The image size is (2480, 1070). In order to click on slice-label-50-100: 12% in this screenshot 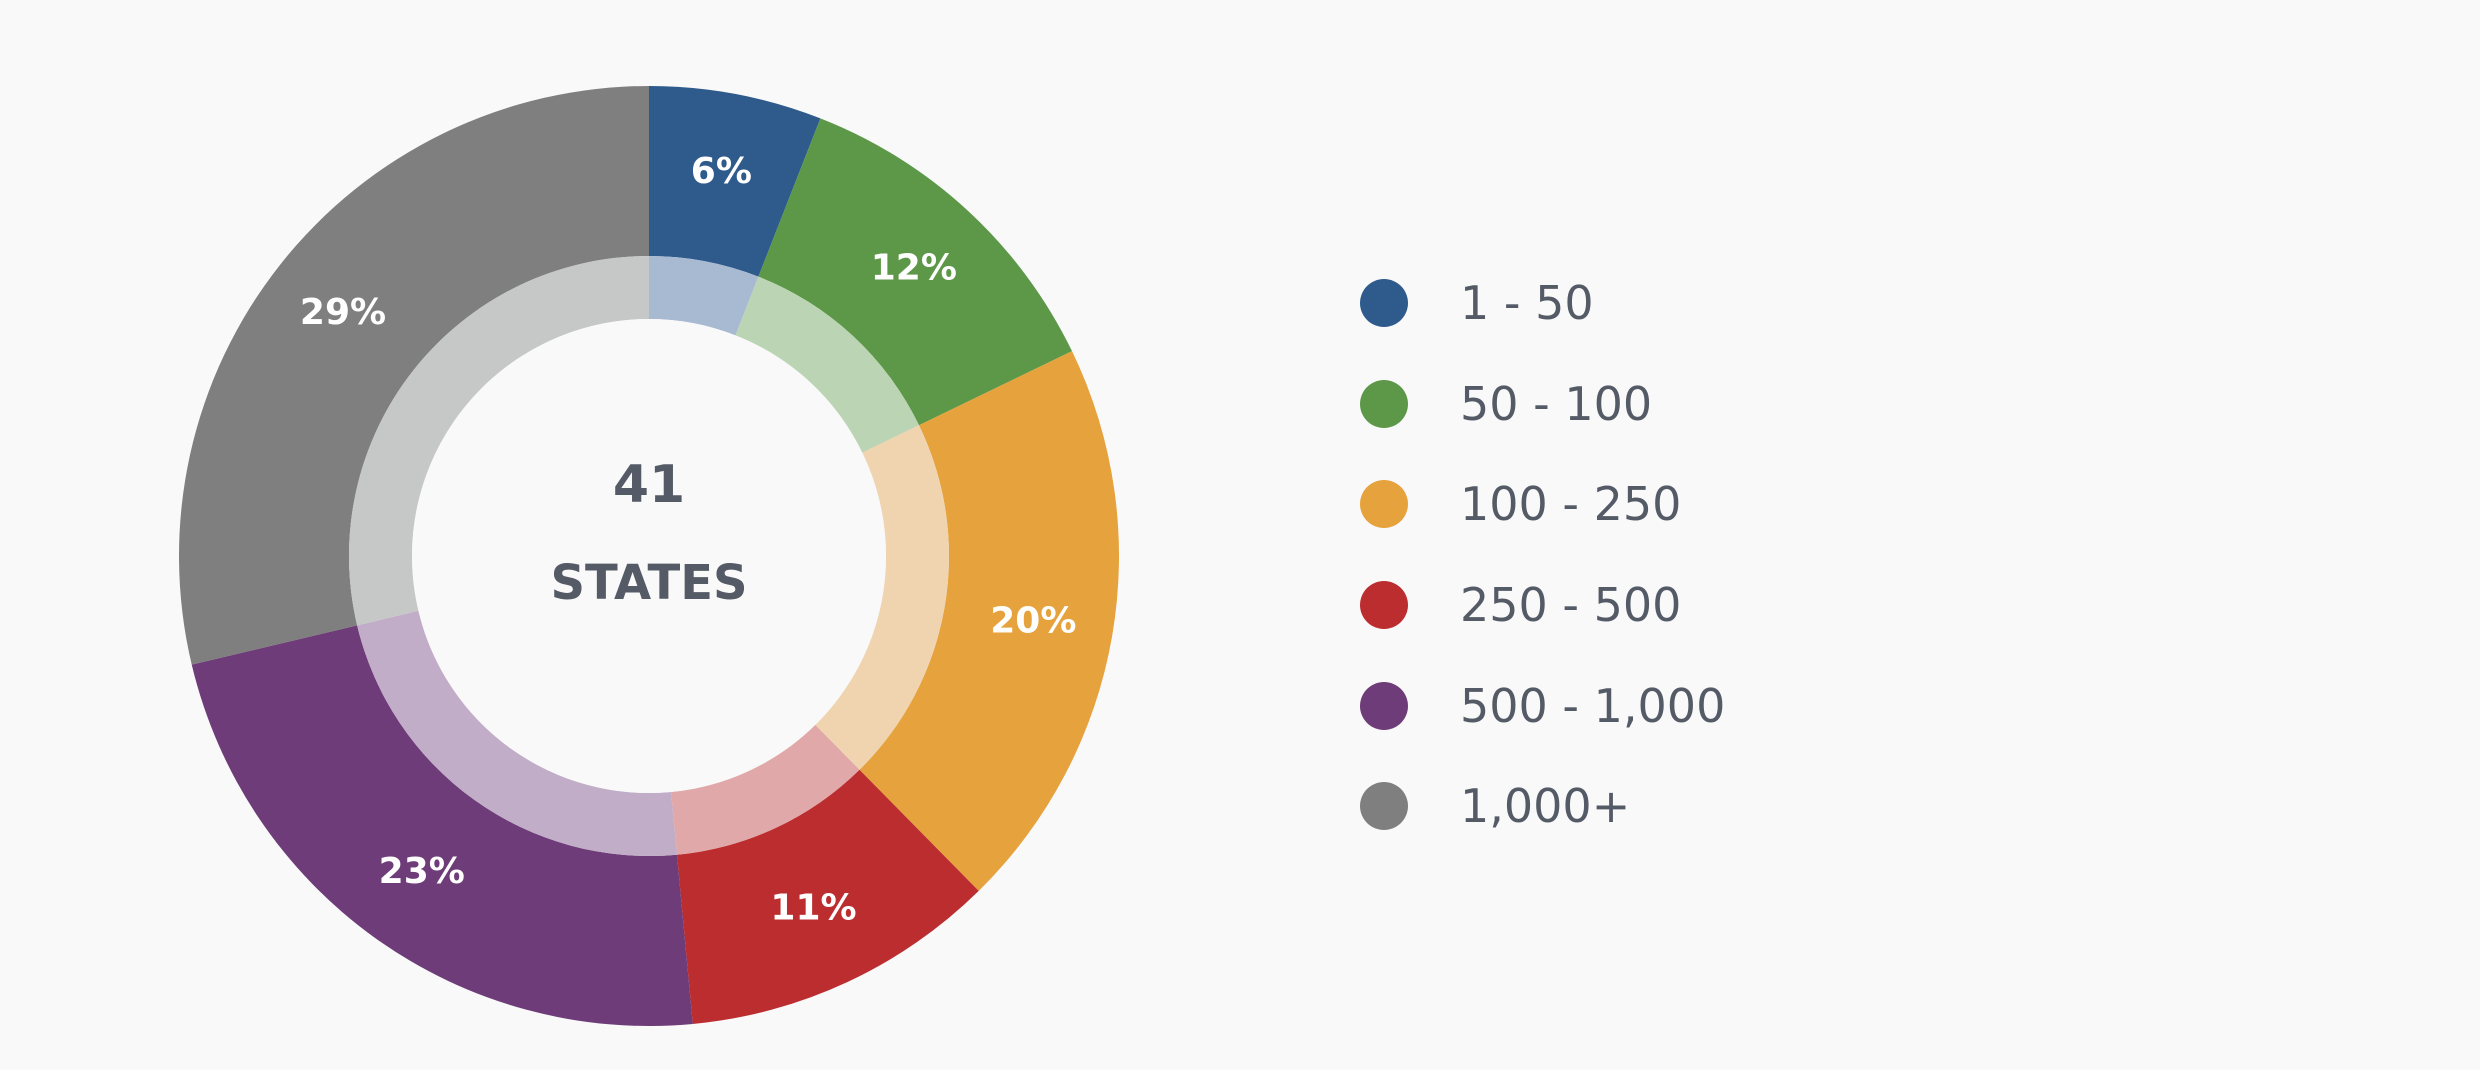, I will do `click(914, 268)`.